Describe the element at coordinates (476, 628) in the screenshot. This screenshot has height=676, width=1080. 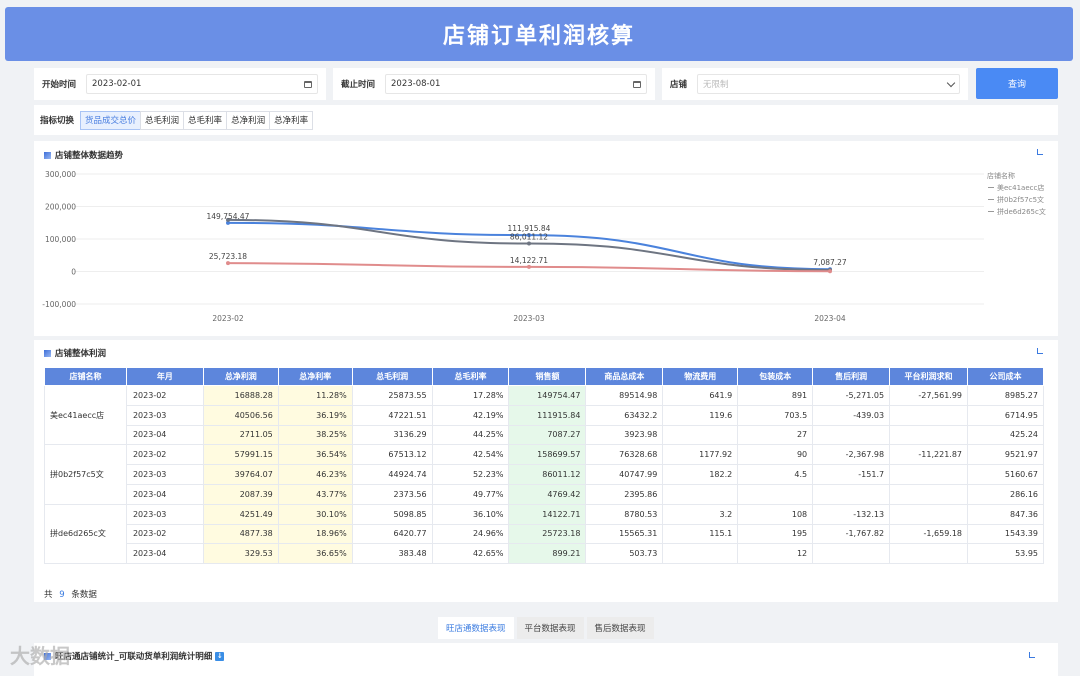
I see `tab-wdt-data: 旺店通数据表现` at that location.